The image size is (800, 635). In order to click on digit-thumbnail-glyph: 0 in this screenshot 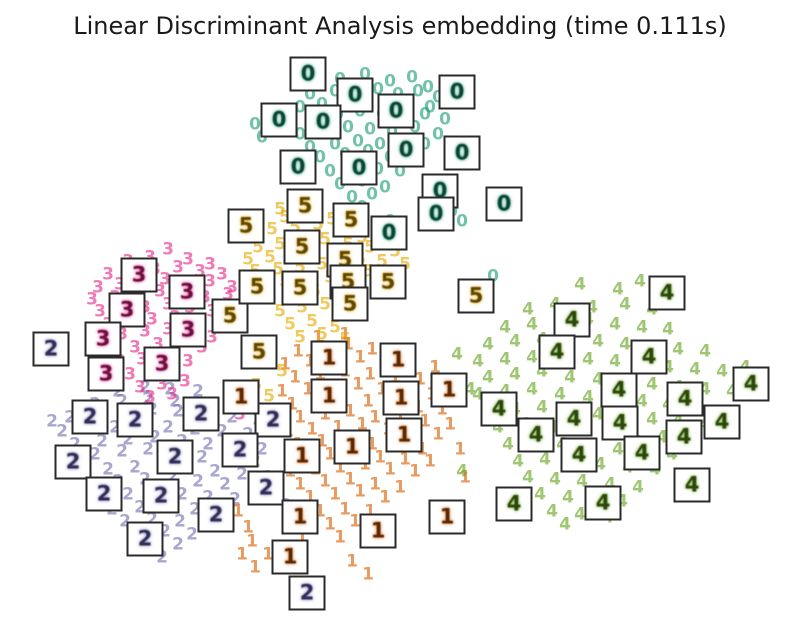, I will do `click(440, 190)`.